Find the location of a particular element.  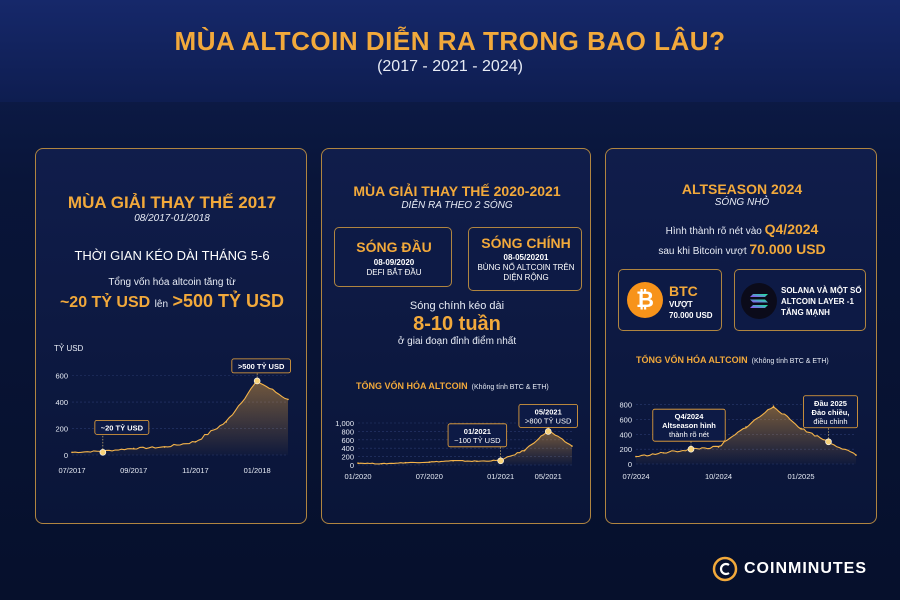

card1-growth-line: ~20 TỶ USD lên >500 TỶ USD is located at coordinates (172, 301).